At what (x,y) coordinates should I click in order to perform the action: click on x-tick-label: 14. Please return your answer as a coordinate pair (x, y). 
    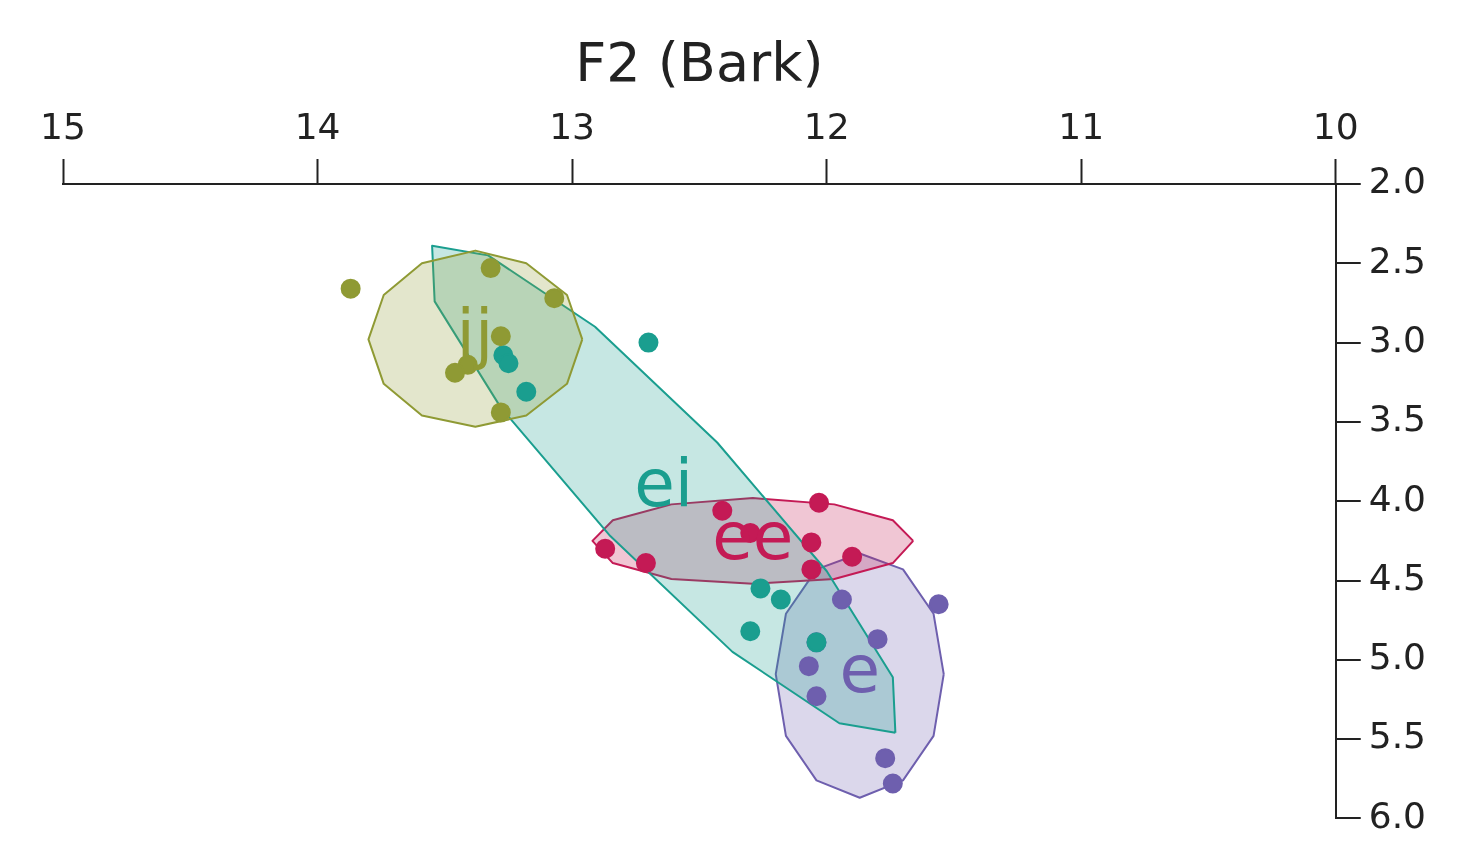
    Looking at the image, I should click on (317, 126).